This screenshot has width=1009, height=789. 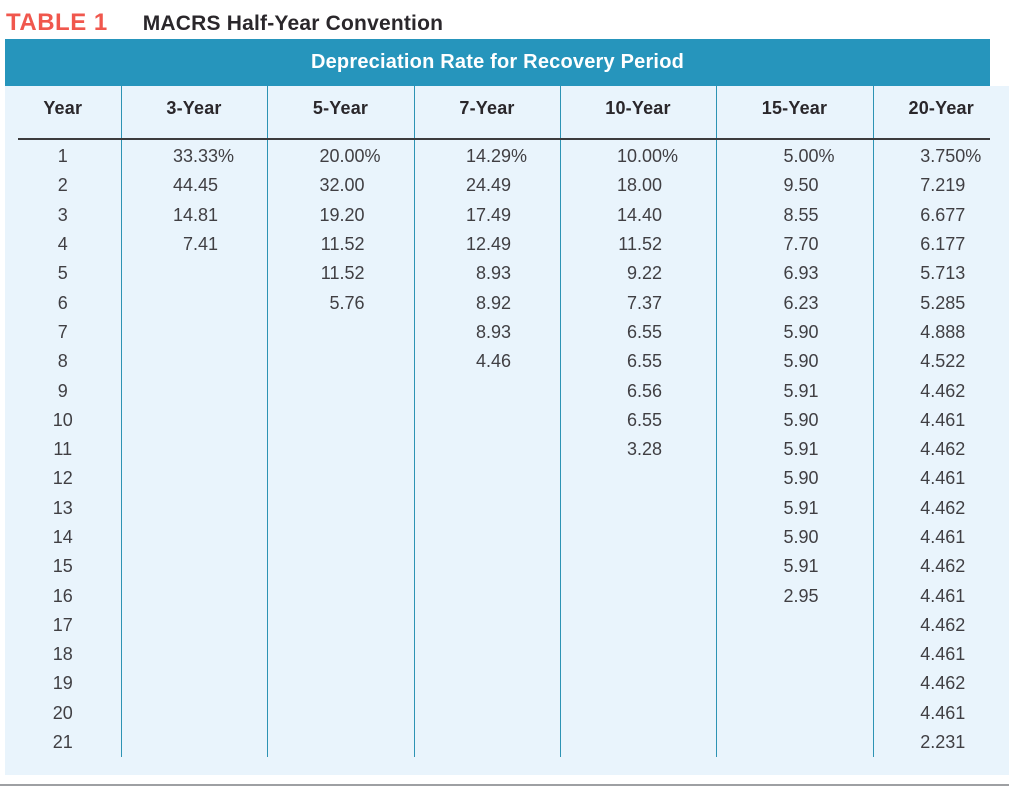 I want to click on table-row: 20 4.461, so click(x=507, y=713).